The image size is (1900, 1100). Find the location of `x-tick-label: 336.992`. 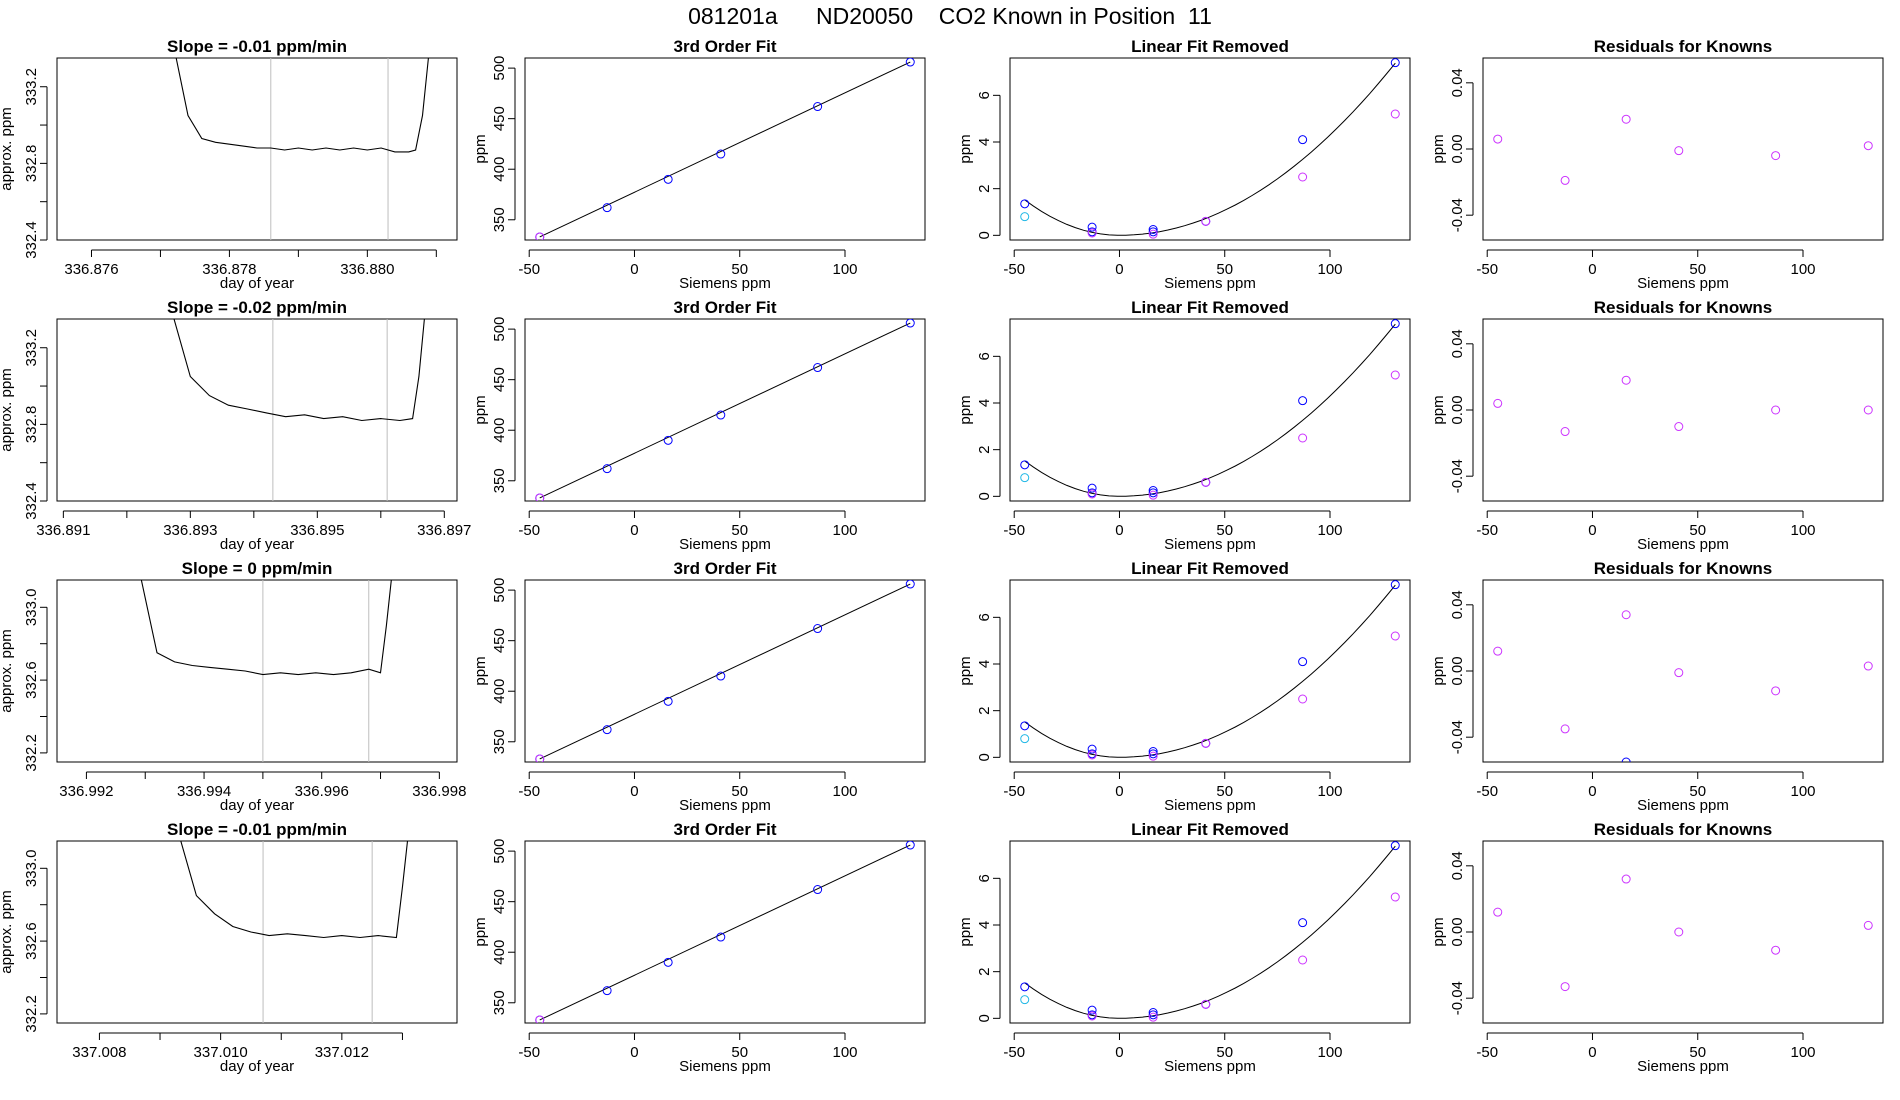

x-tick-label: 336.992 is located at coordinates (86, 791).